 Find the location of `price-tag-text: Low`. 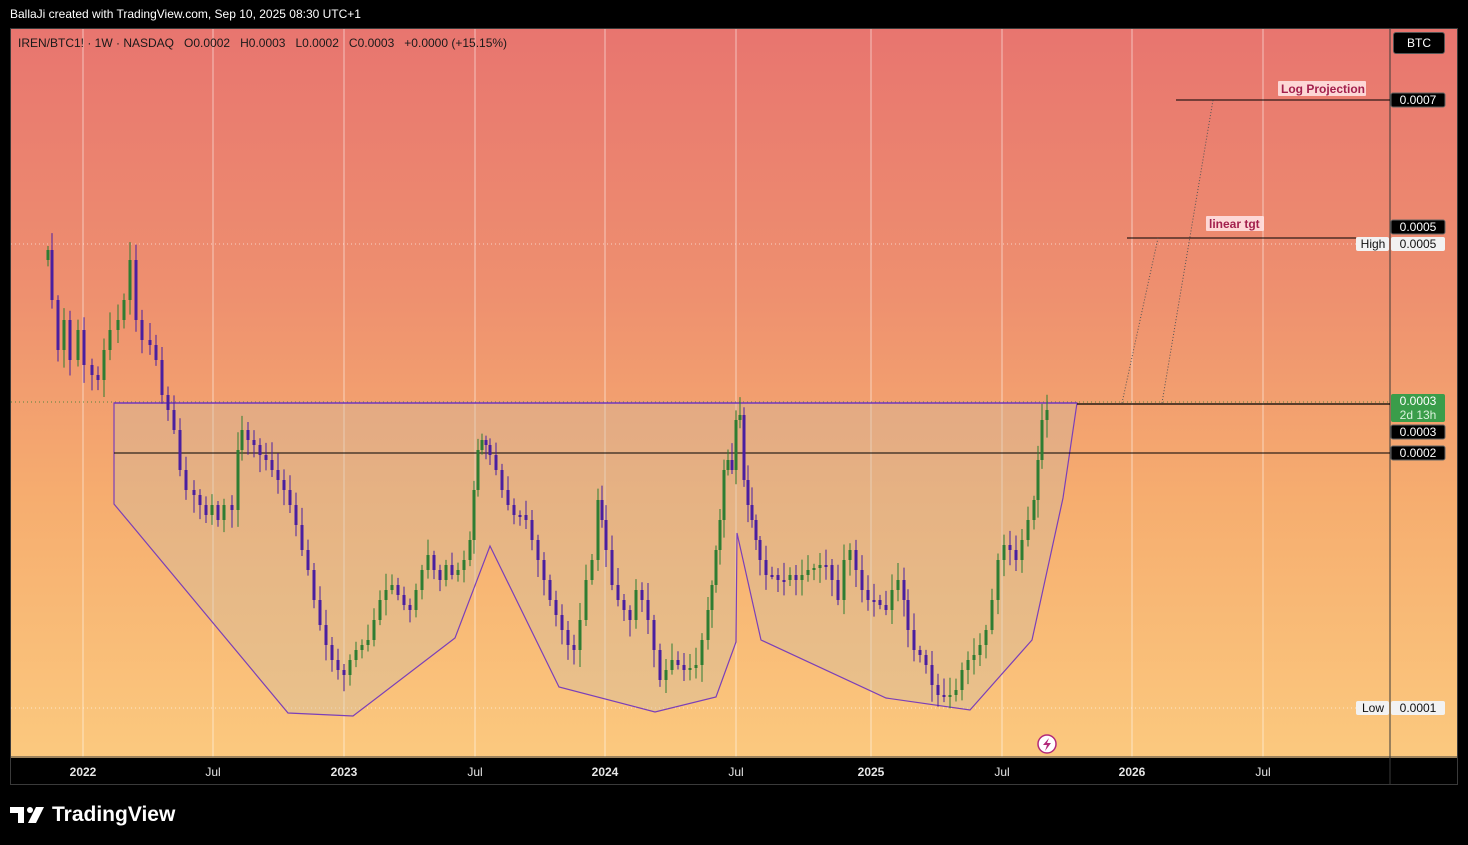

price-tag-text: Low is located at coordinates (1373, 708).